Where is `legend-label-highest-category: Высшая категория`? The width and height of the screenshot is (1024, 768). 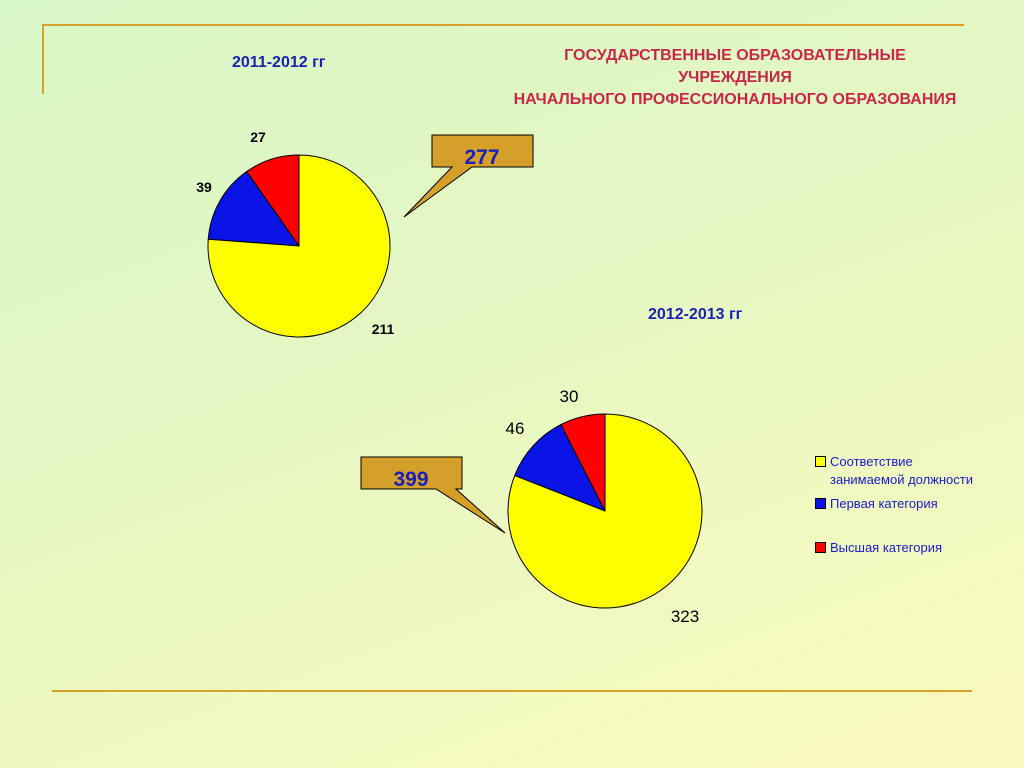
legend-label-highest-category: Высшая категория is located at coordinates (886, 547).